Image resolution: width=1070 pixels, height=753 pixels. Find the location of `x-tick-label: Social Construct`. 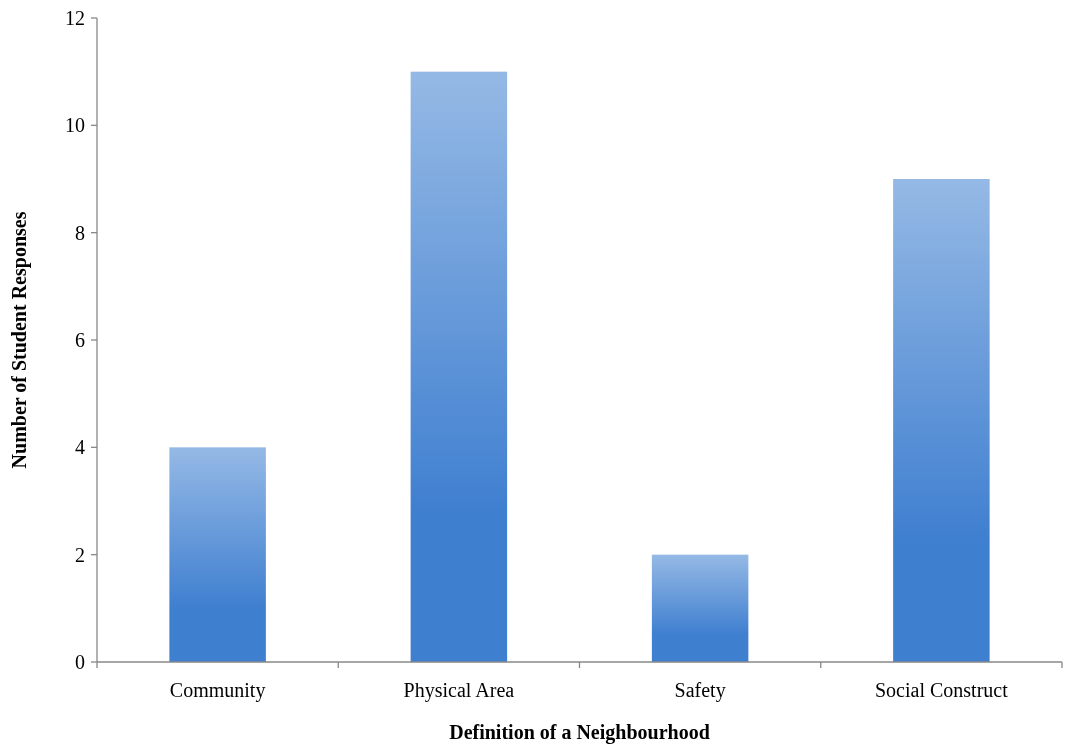

x-tick-label: Social Construct is located at coordinates (941, 690).